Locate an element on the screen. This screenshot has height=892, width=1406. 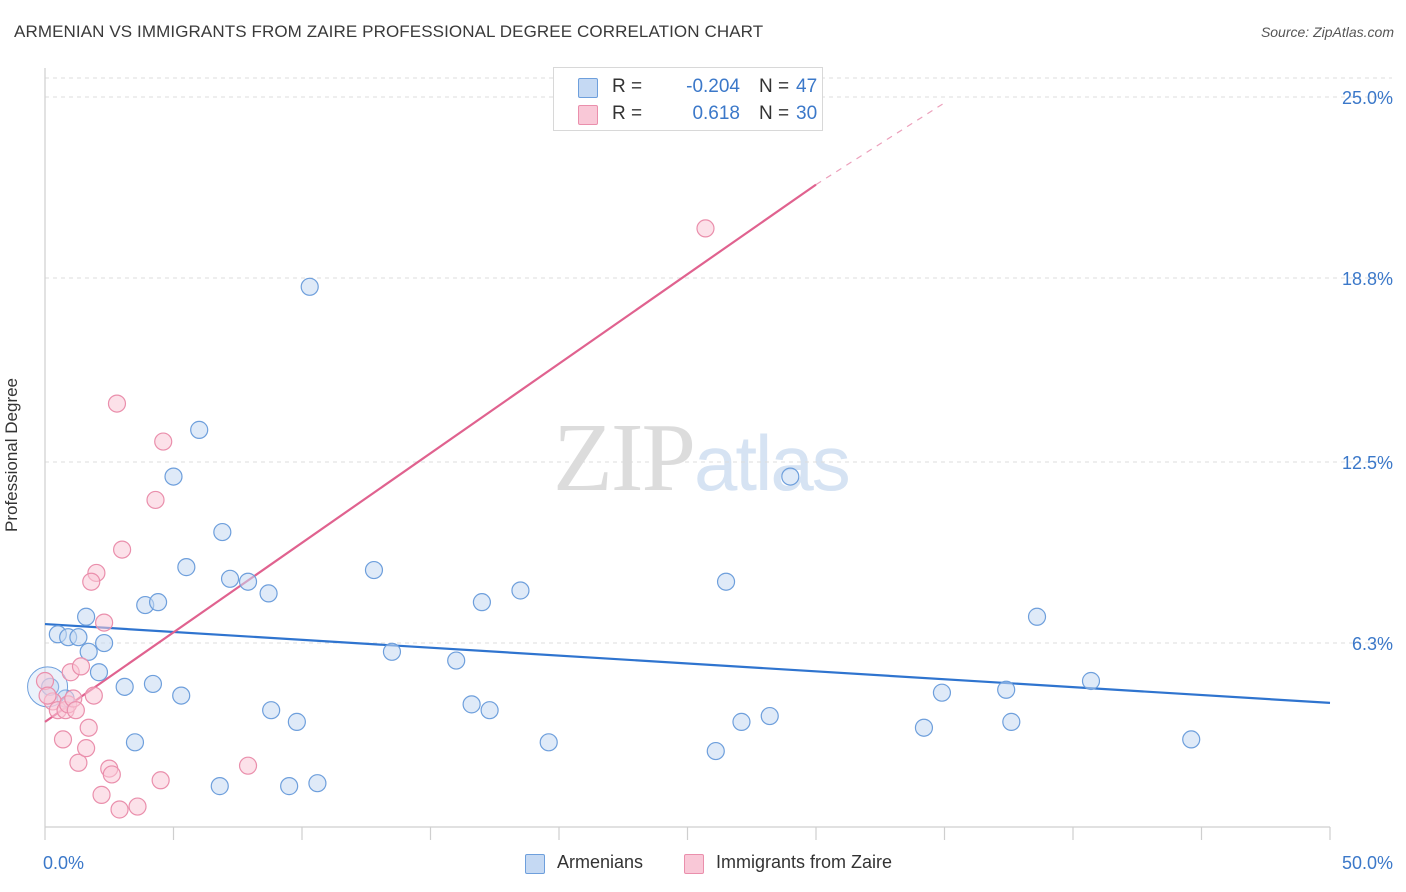
x-tick-label-min: 0.0% is located at coordinates (63, 863).